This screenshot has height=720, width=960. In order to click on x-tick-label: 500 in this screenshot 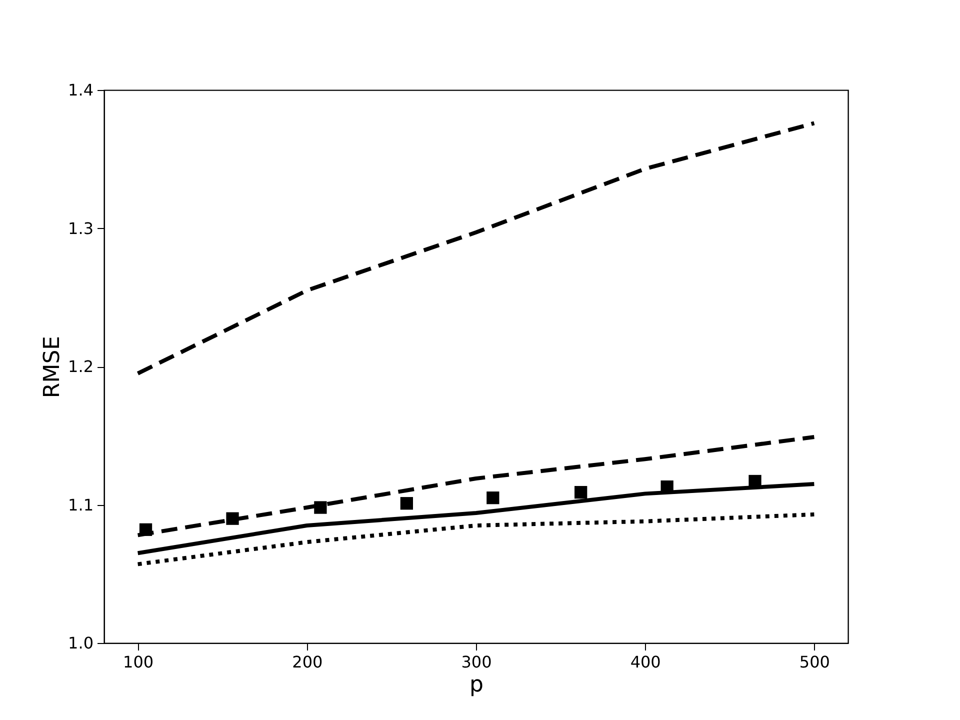, I will do `click(814, 662)`.